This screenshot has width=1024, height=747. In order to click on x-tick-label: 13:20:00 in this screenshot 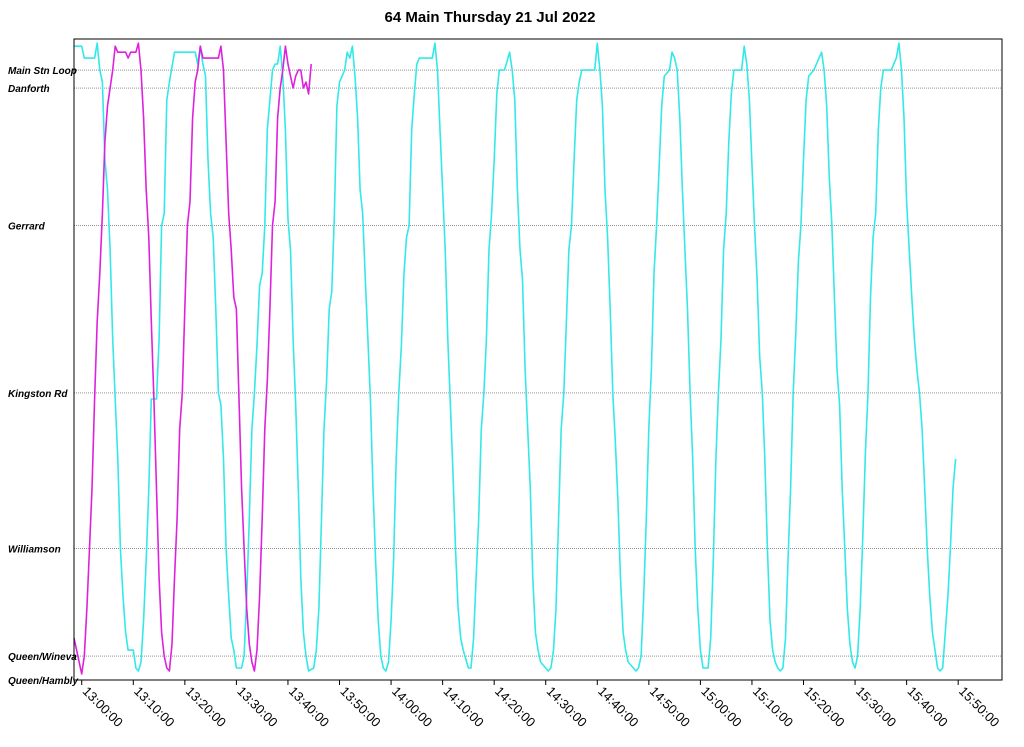, I will do `click(206, 707)`.